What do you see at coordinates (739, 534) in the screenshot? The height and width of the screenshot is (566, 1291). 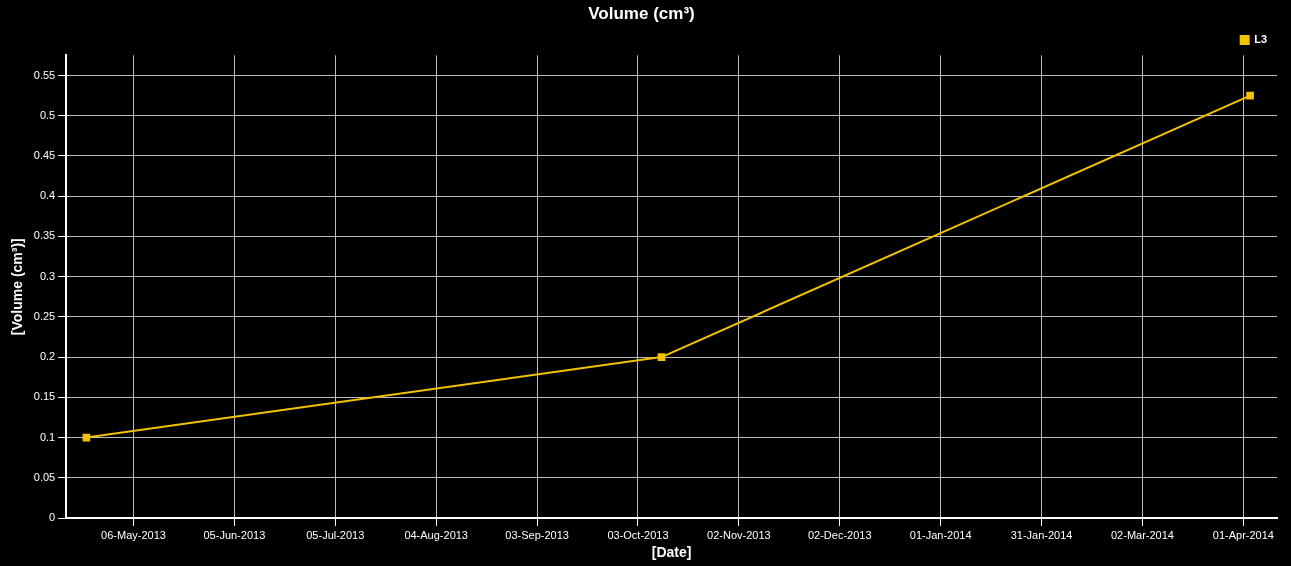 I see `x-tick-label: 02-Nov-2013` at bounding box center [739, 534].